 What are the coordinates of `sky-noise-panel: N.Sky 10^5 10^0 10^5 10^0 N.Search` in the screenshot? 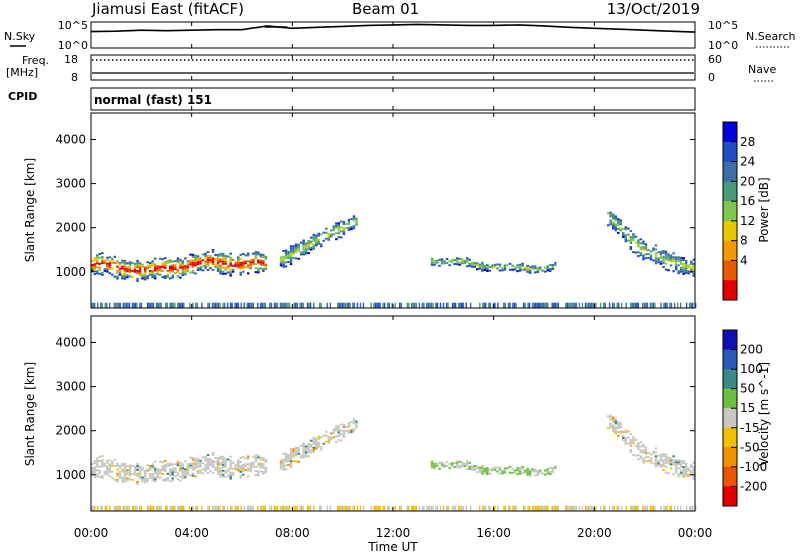 It's located at (400, 35).